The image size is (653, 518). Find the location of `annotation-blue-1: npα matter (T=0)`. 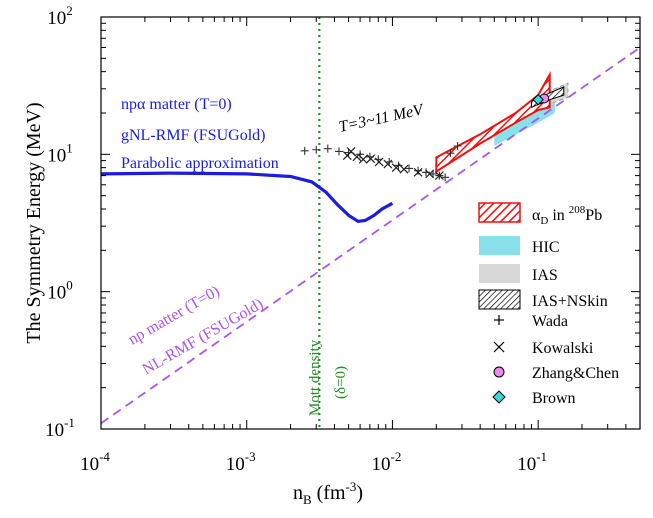

annotation-blue-1: npα matter (T=0) is located at coordinates (176, 104).